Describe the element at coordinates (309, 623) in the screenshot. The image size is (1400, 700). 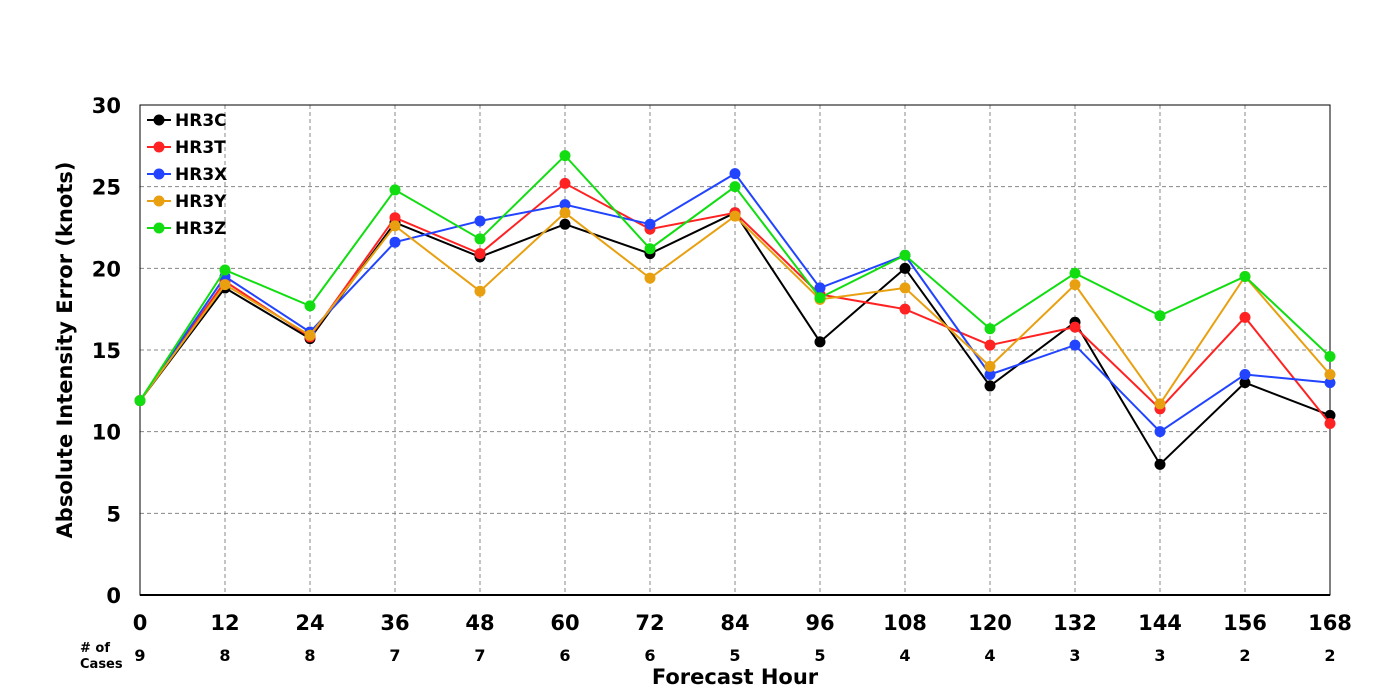
I see `x-tick-label: 24` at that location.